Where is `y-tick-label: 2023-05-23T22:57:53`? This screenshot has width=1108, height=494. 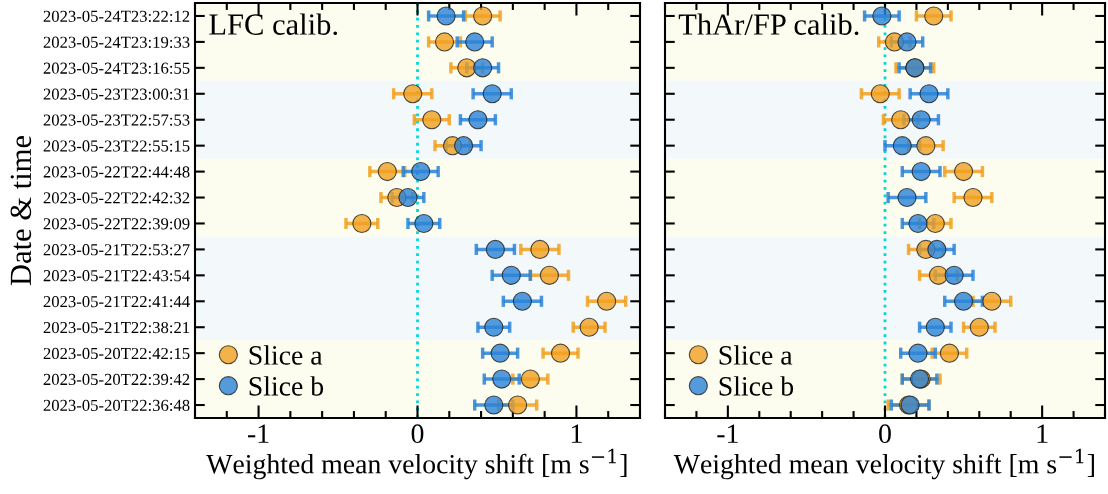 y-tick-label: 2023-05-23T22:57:53 is located at coordinates (116, 120).